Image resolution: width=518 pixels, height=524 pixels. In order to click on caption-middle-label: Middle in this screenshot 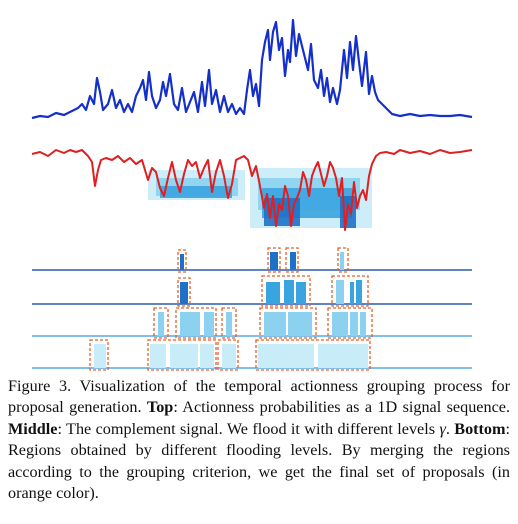, I will do `click(33, 428)`.